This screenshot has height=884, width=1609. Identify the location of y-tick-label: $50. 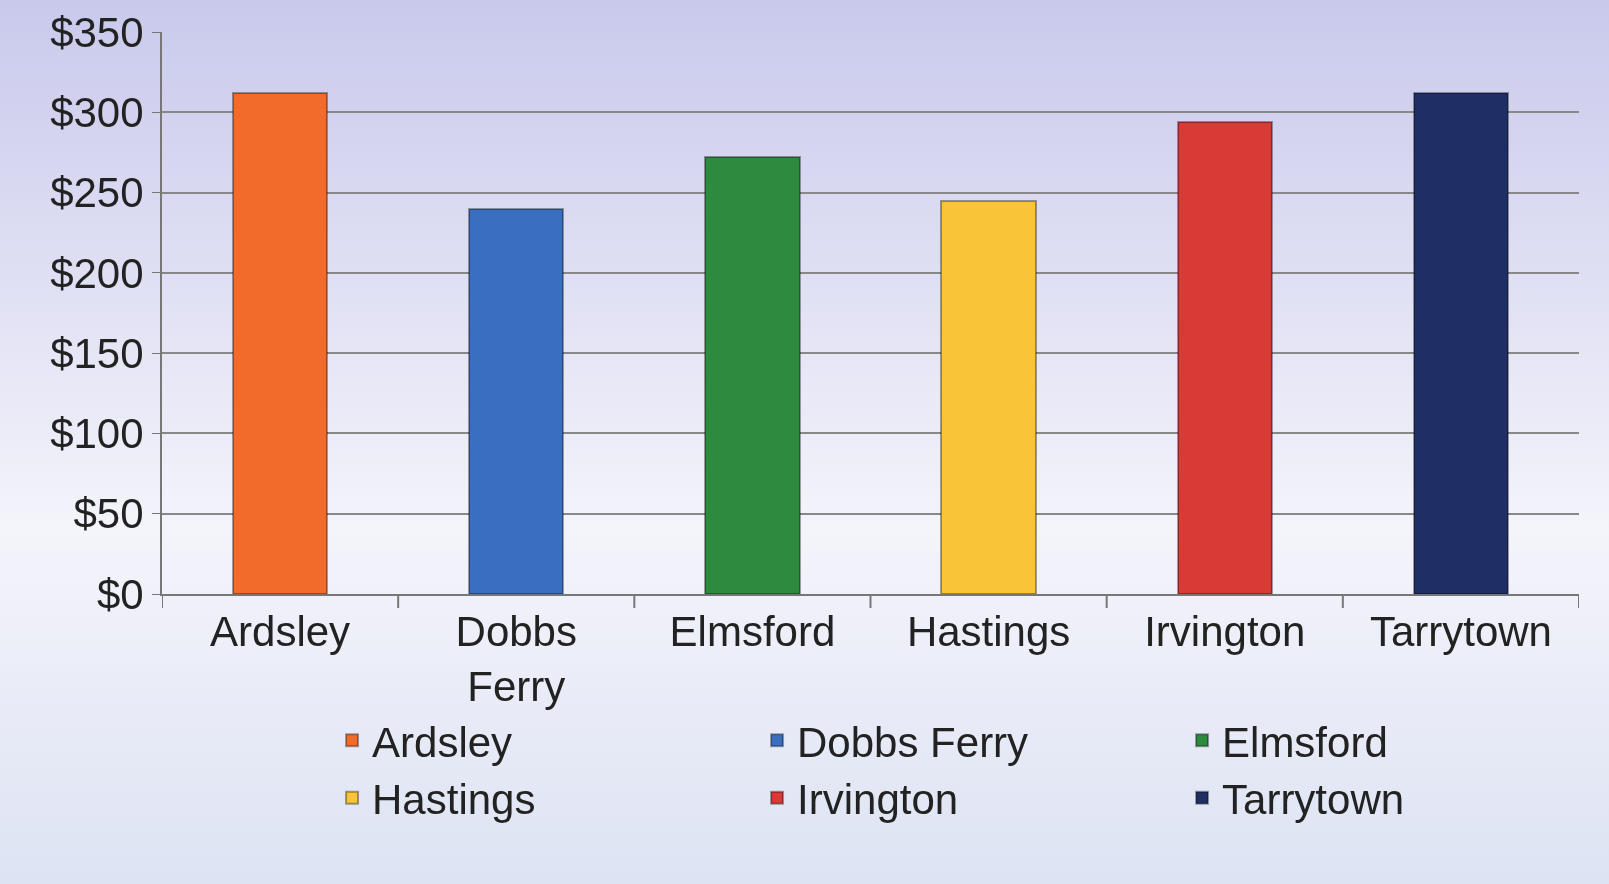
(108, 514).